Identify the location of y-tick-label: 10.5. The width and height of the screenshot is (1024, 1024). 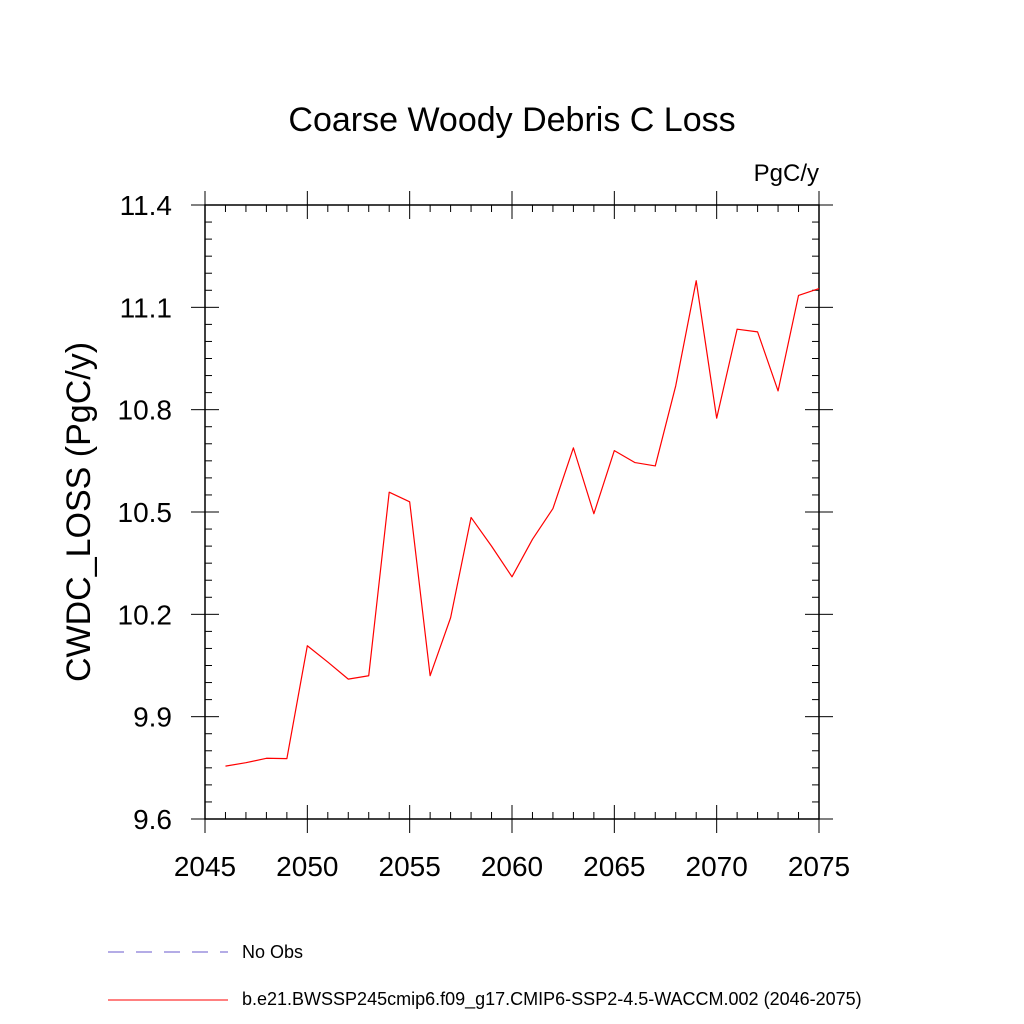
(145, 512).